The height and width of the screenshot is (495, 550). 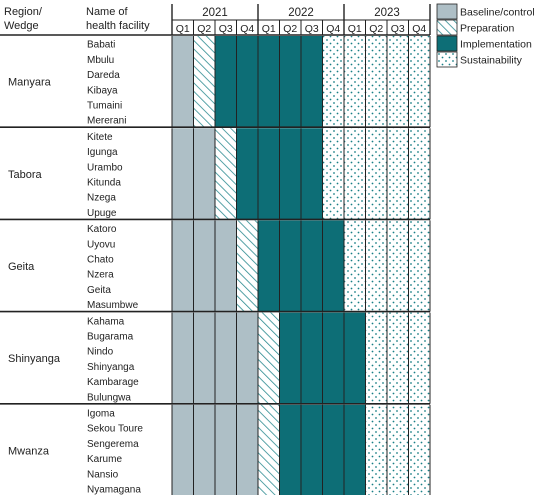 I want to click on facility-label: Nyamagana, so click(x=114, y=490).